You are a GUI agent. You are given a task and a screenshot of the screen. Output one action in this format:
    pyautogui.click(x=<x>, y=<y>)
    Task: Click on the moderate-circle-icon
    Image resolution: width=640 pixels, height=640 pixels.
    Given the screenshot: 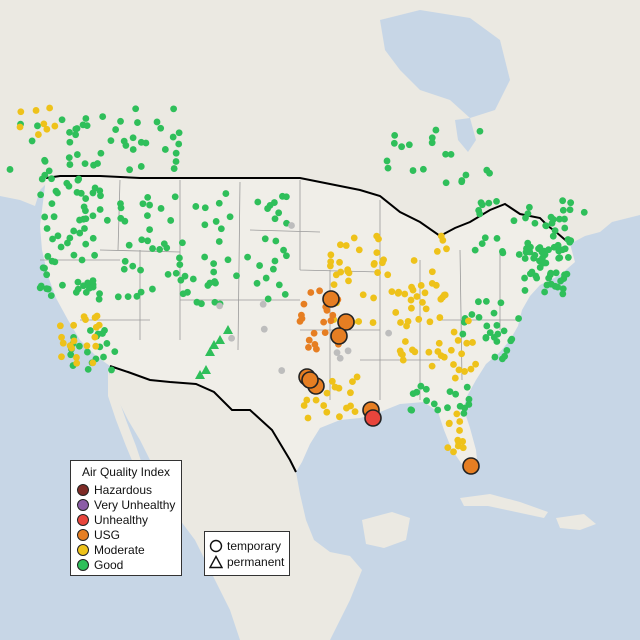 What is the action you would take?
    pyautogui.click(x=83, y=550)
    